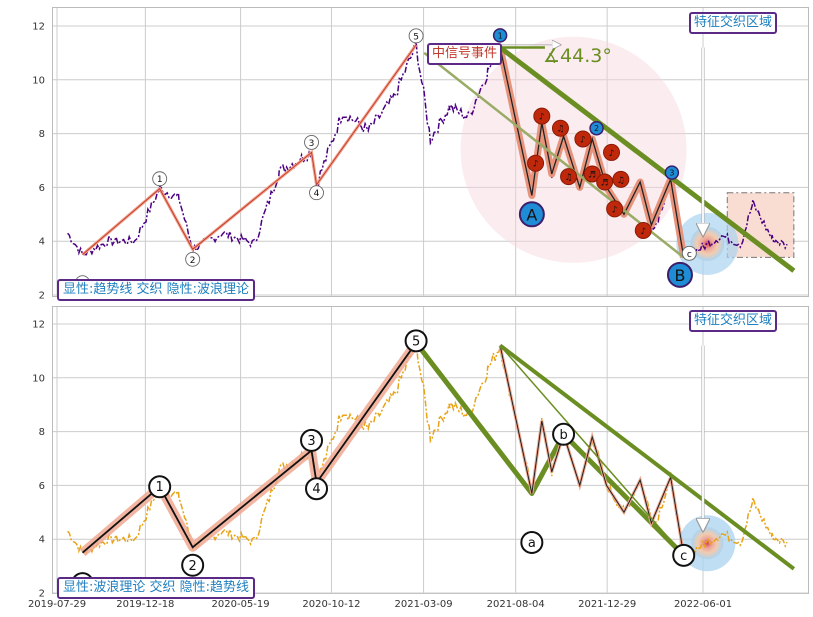 This screenshot has height=617, width=813. Describe the element at coordinates (607, 604) in the screenshot. I see `x-tick-label: 2021-12-29` at that location.